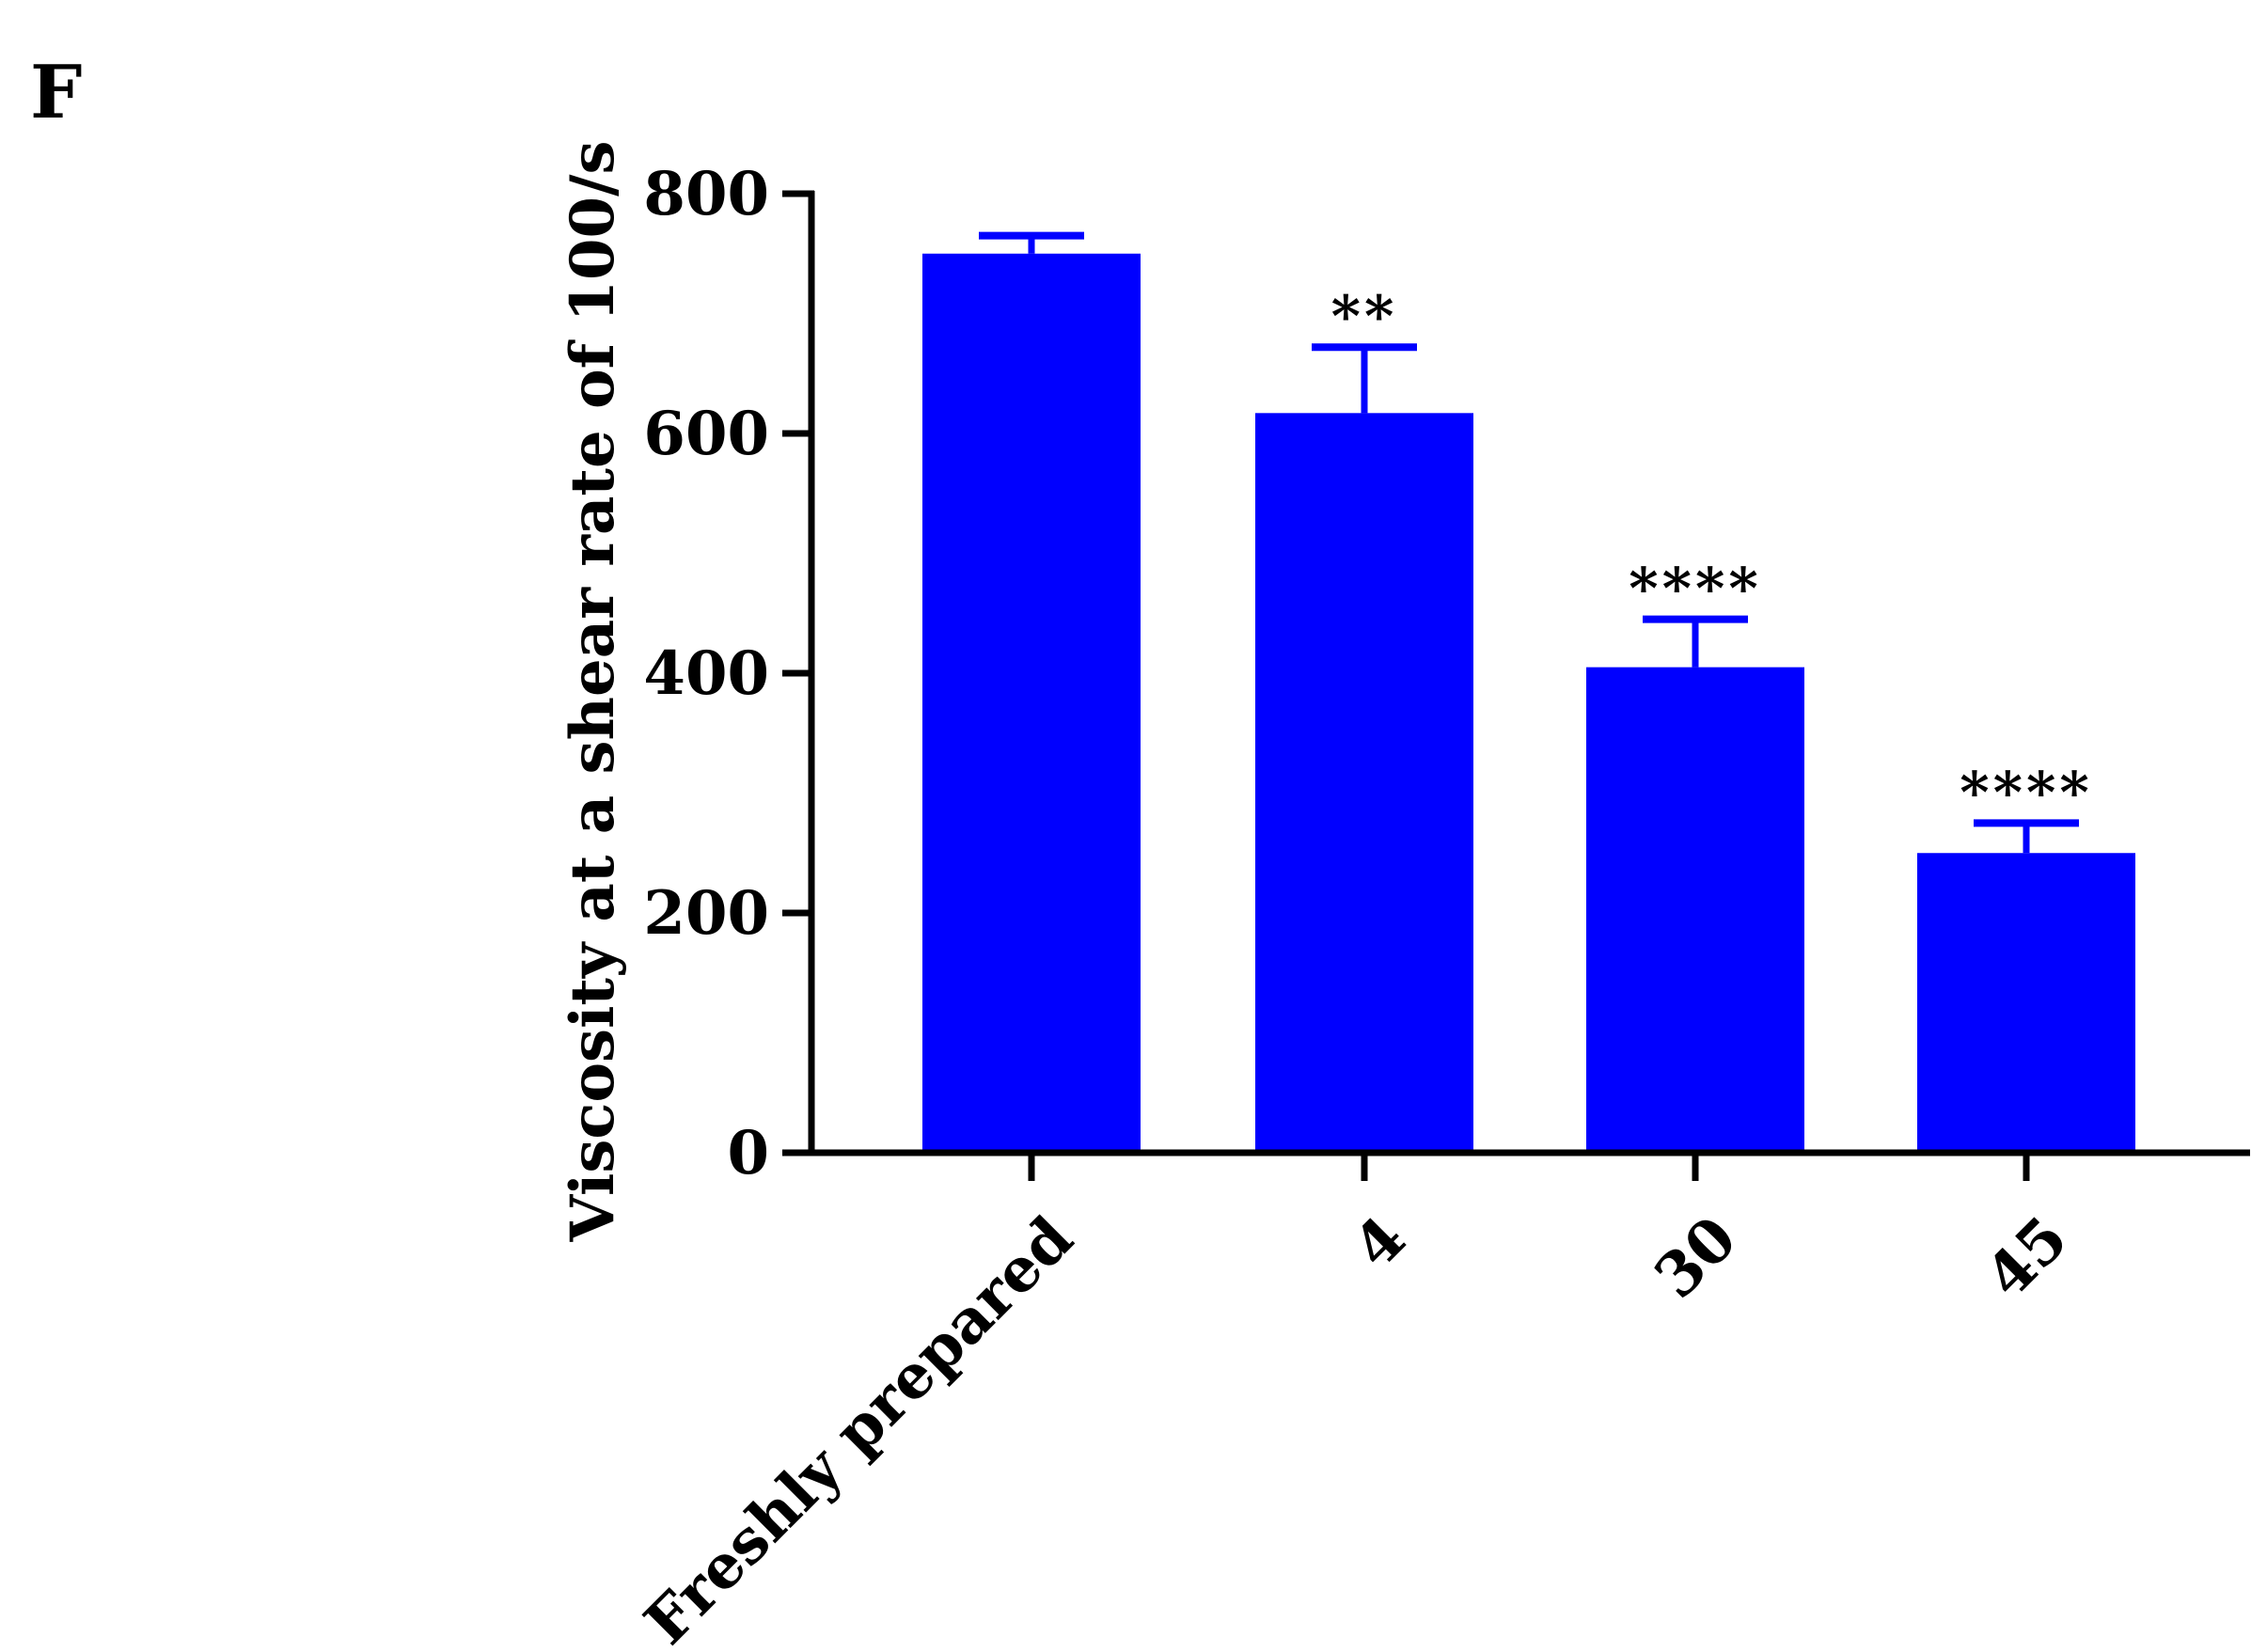  Describe the element at coordinates (706, 434) in the screenshot. I see `y-tick-label: 600` at that location.